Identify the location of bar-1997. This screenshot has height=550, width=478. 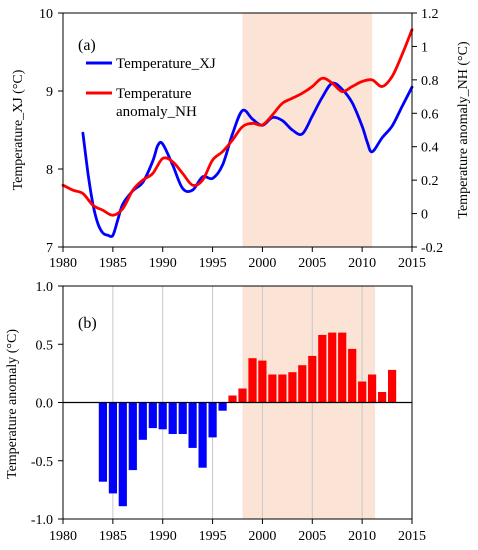
(232, 399).